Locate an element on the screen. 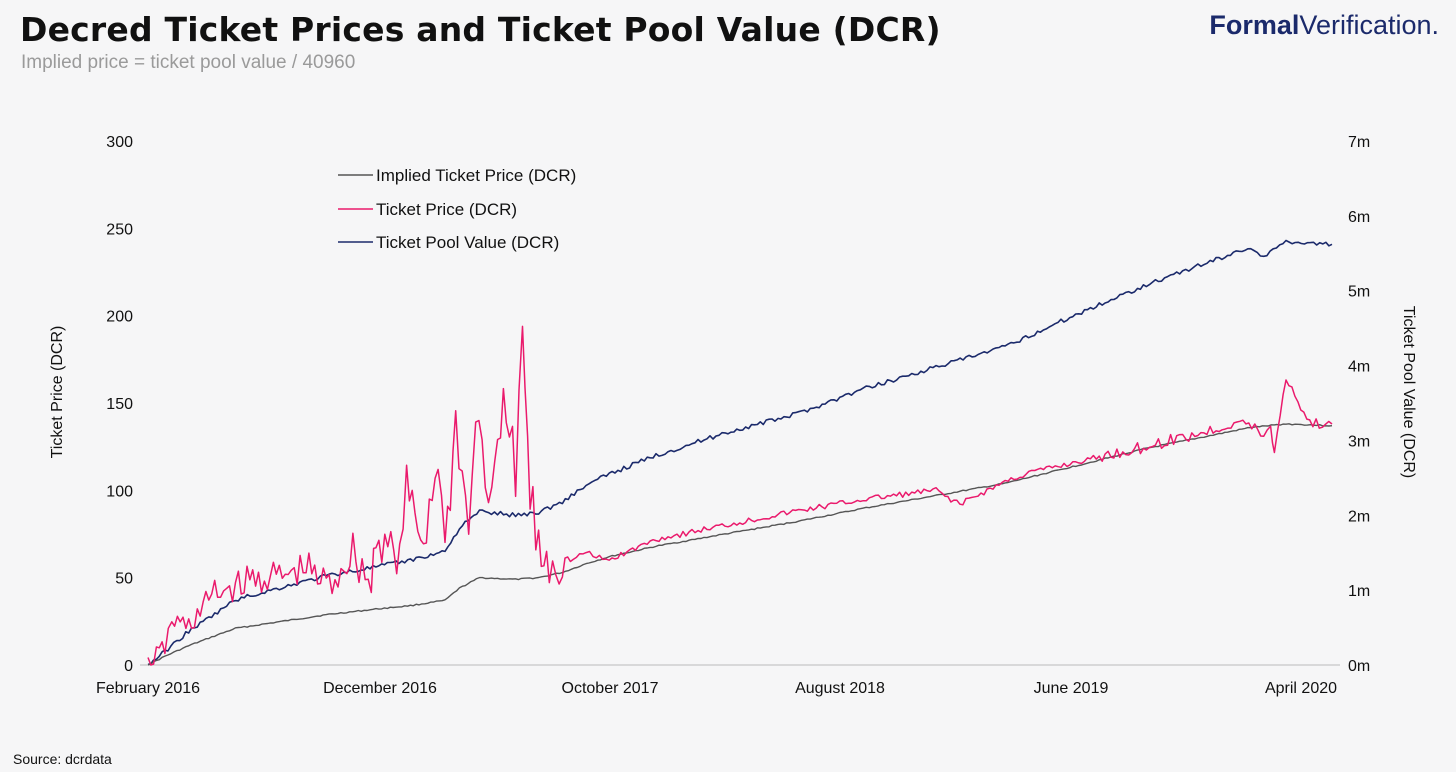 This screenshot has height=772, width=1456. logo-light-text: Verification. is located at coordinates (1369, 25).